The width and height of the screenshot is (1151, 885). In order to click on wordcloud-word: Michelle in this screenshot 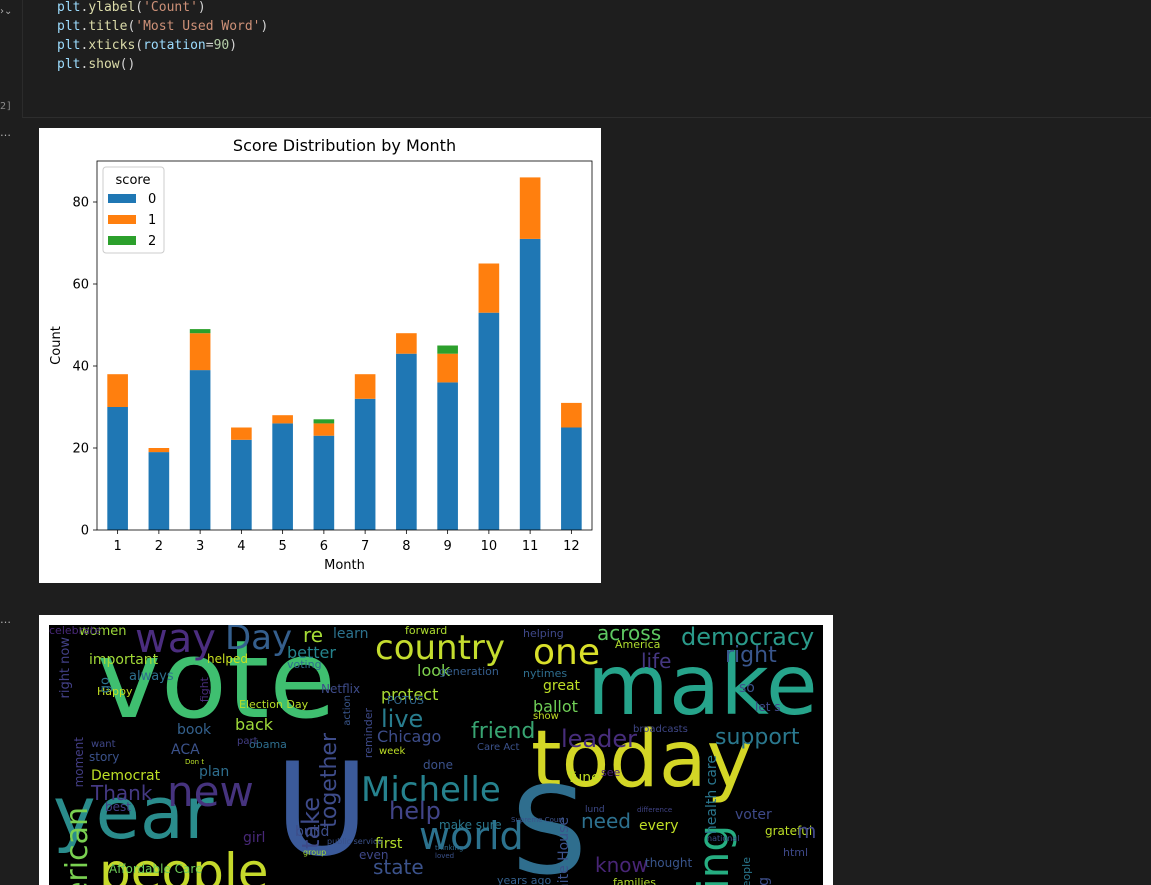, I will do `click(431, 790)`.